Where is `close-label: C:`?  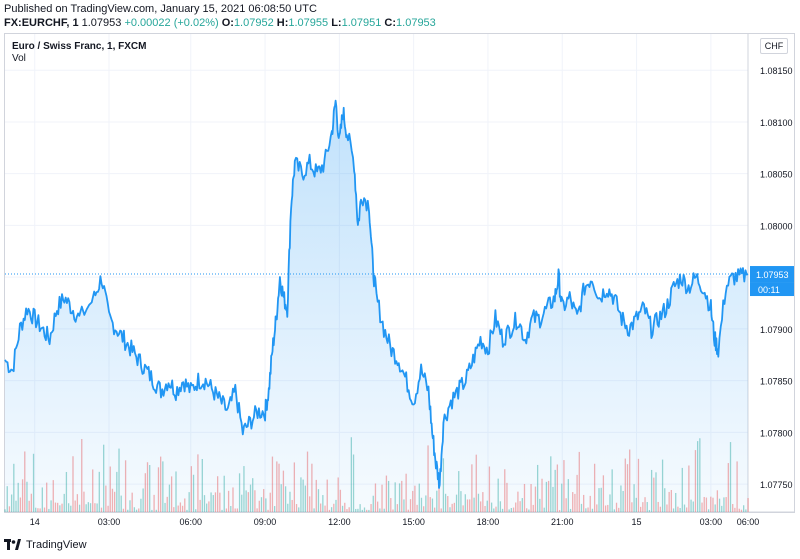 close-label: C: is located at coordinates (390, 23).